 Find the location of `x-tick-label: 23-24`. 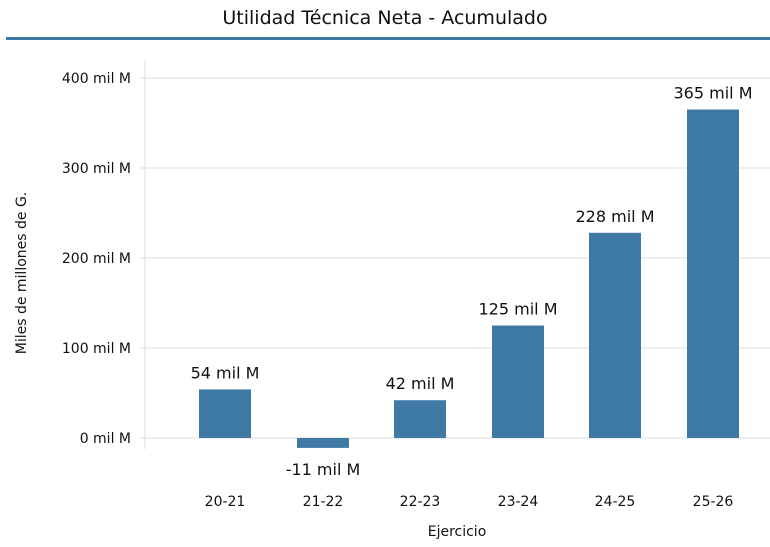

x-tick-label: 23-24 is located at coordinates (518, 502).